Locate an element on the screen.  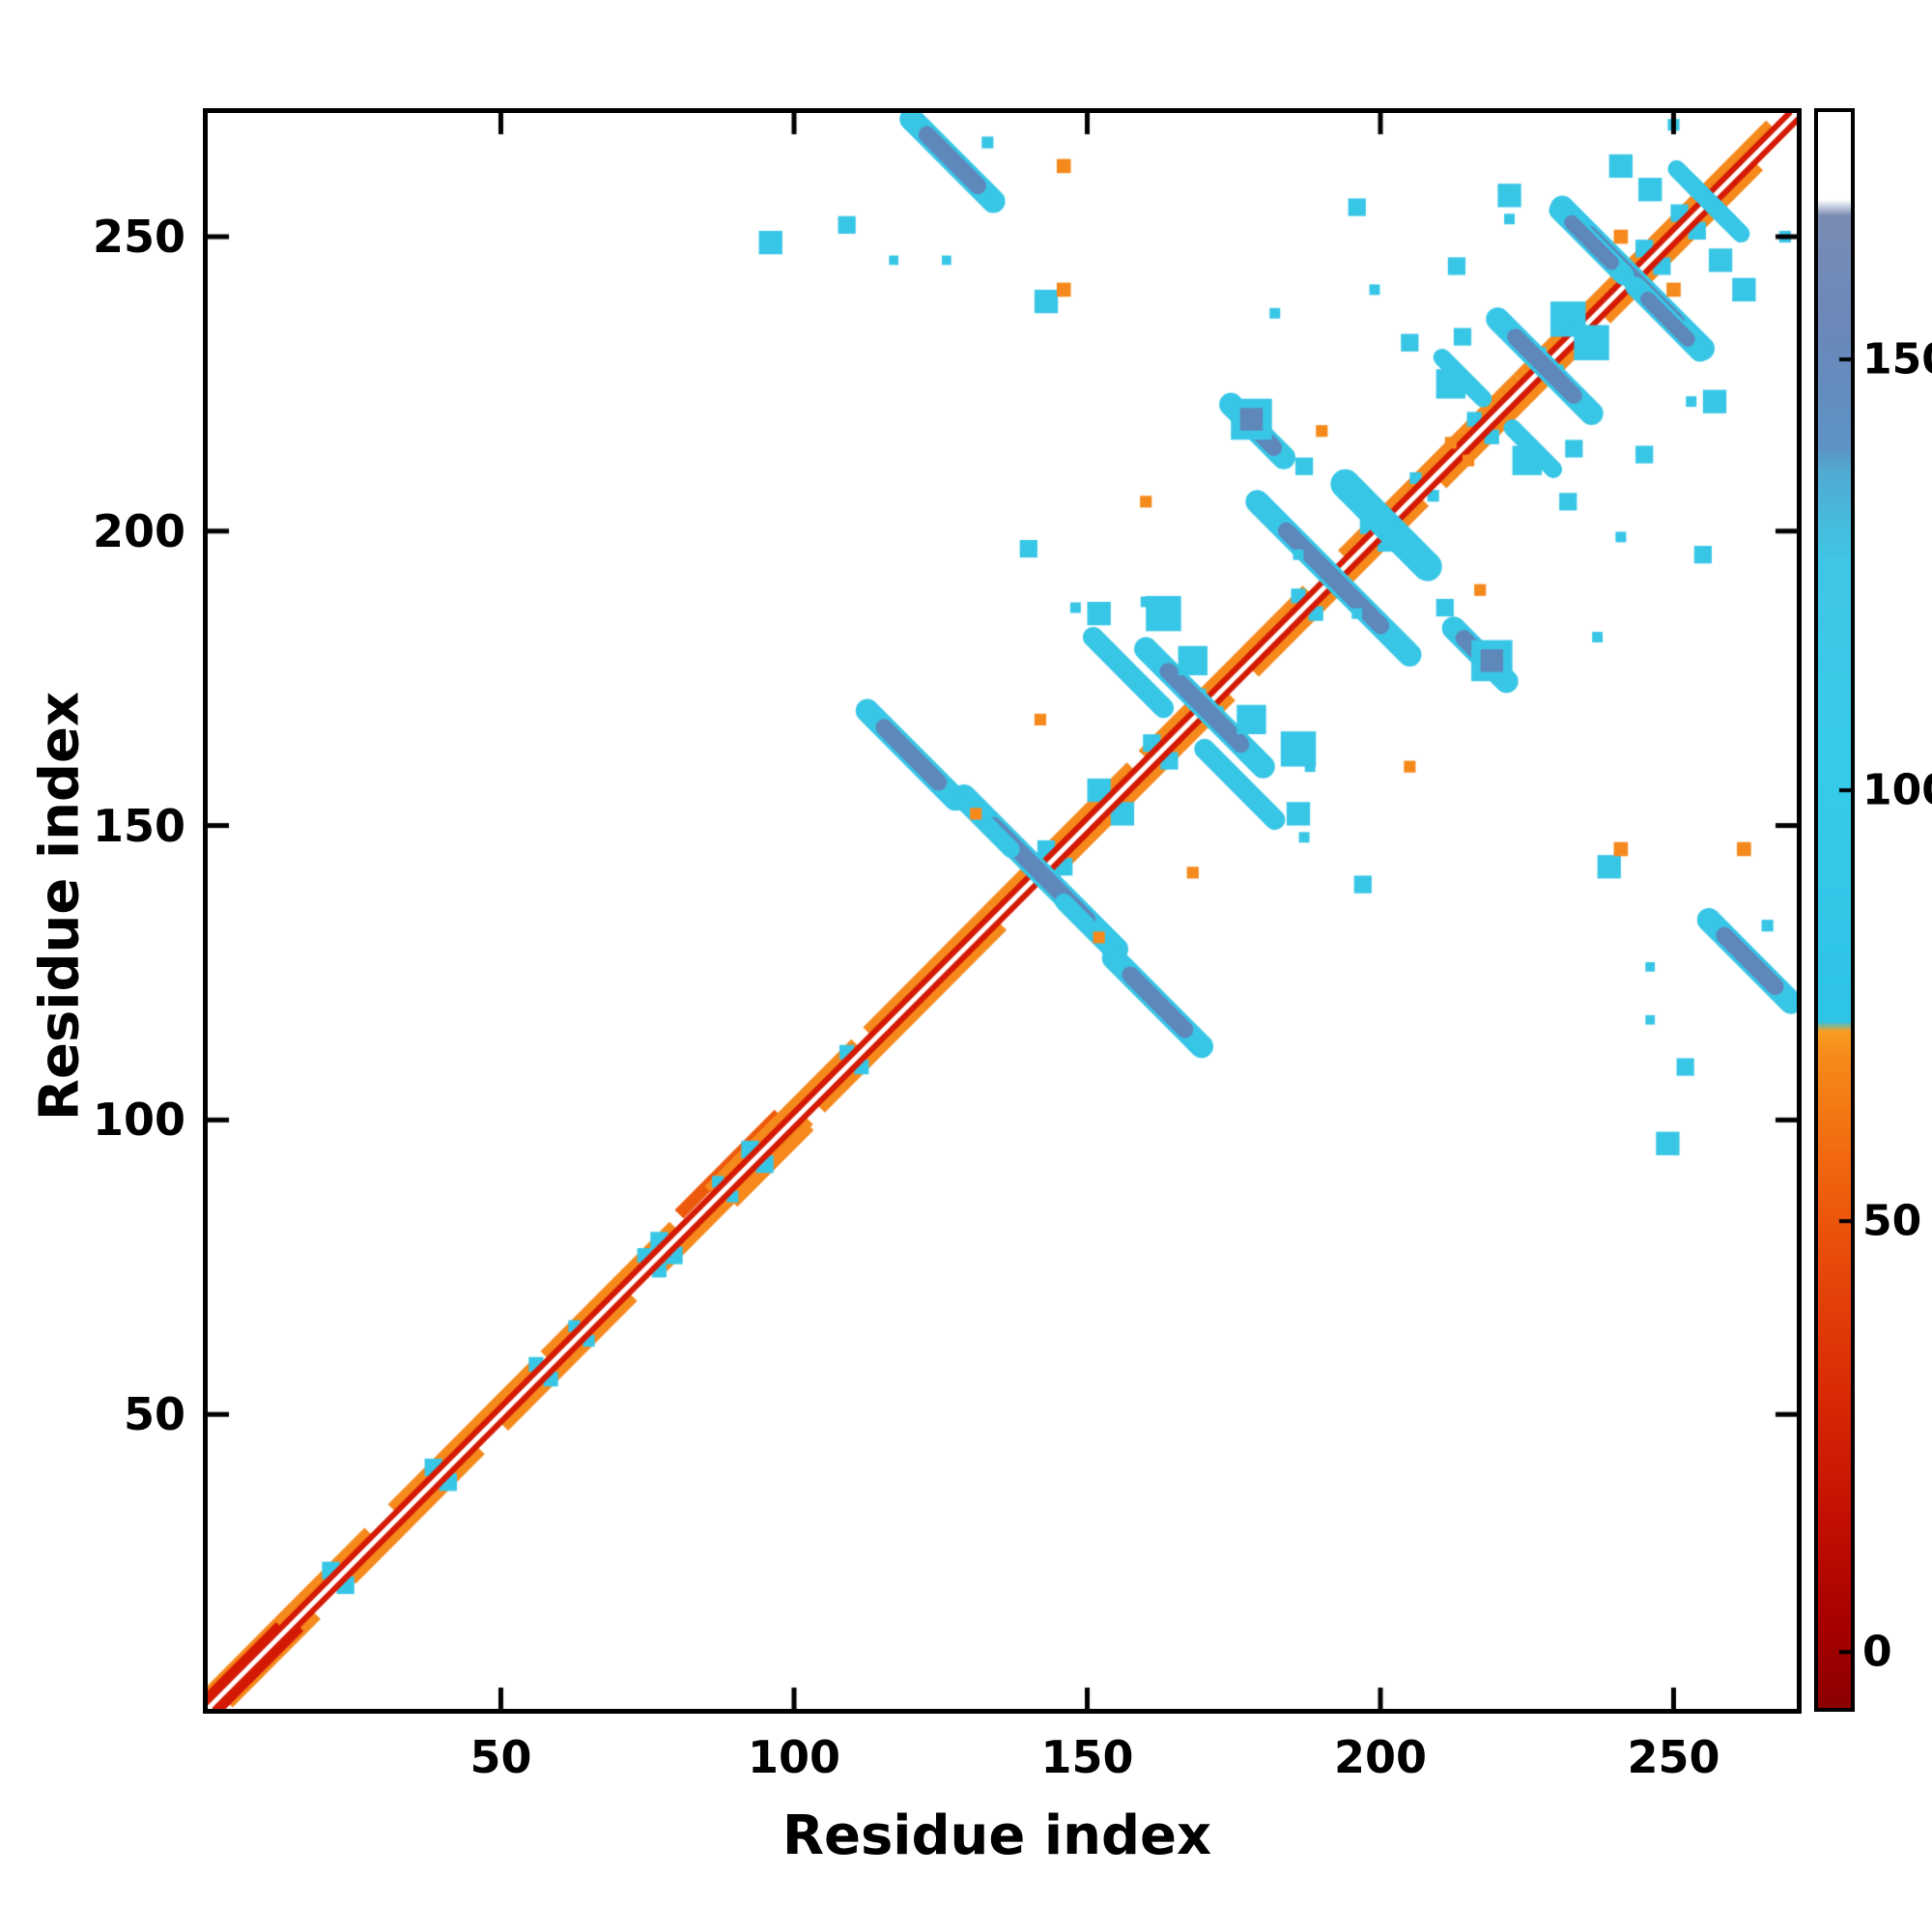
colorbar-tick-label: 150 is located at coordinates (1897, 359).